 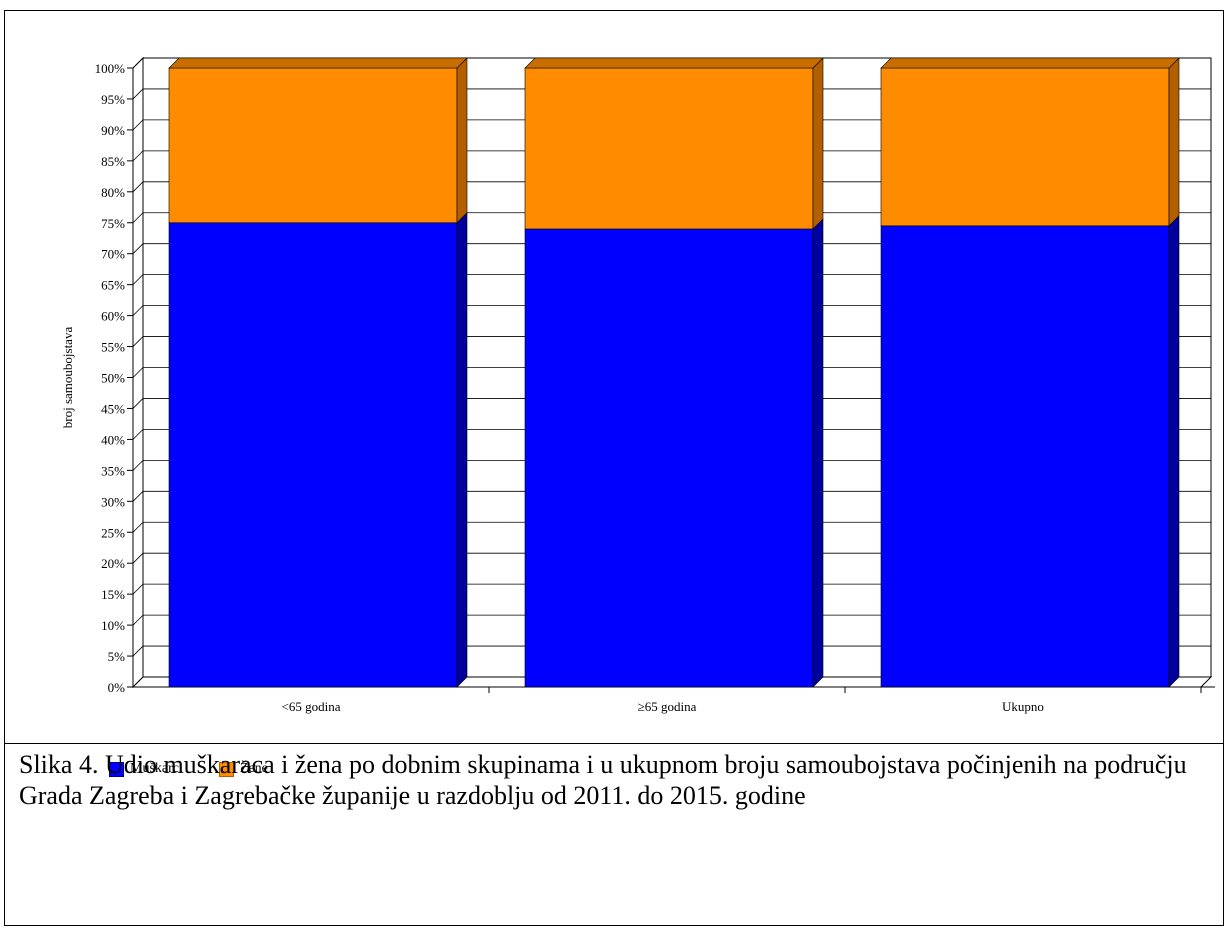 I want to click on y-tick-label: 35%, so click(x=113, y=470).